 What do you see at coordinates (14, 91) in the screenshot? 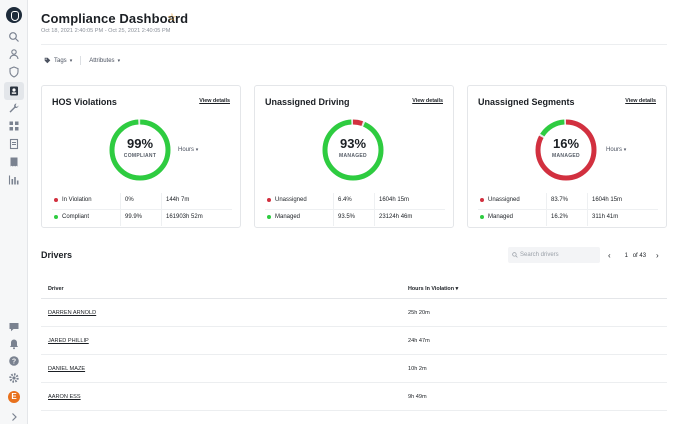
I see `id-card-icon` at bounding box center [14, 91].